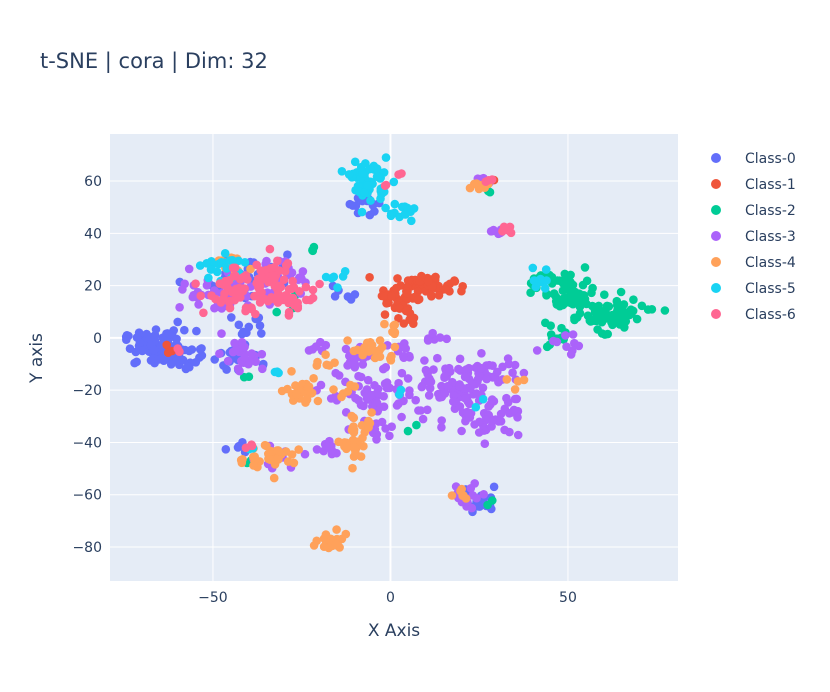 The image size is (830, 692). Describe the element at coordinates (753, 315) in the screenshot. I see `legend-item-class-6: Class-6` at that location.